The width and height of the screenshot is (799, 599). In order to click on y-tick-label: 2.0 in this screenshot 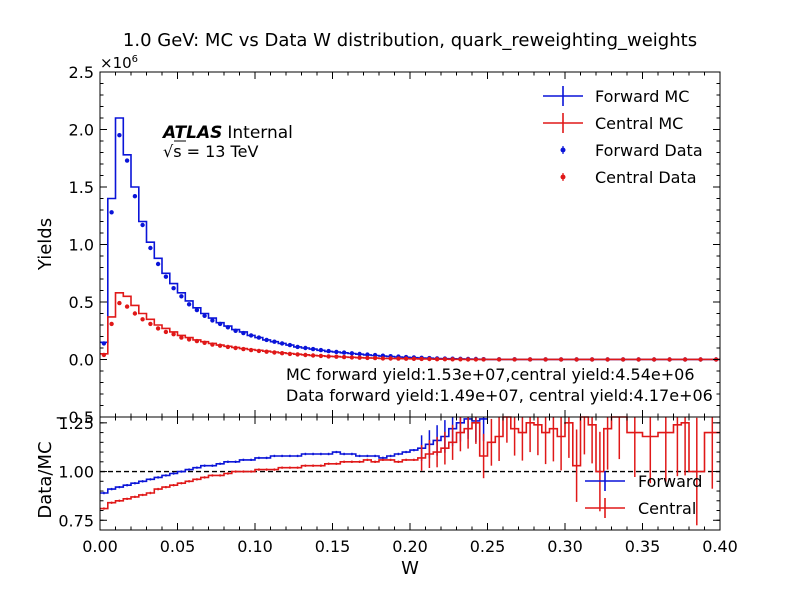, I will do `click(81, 130)`.